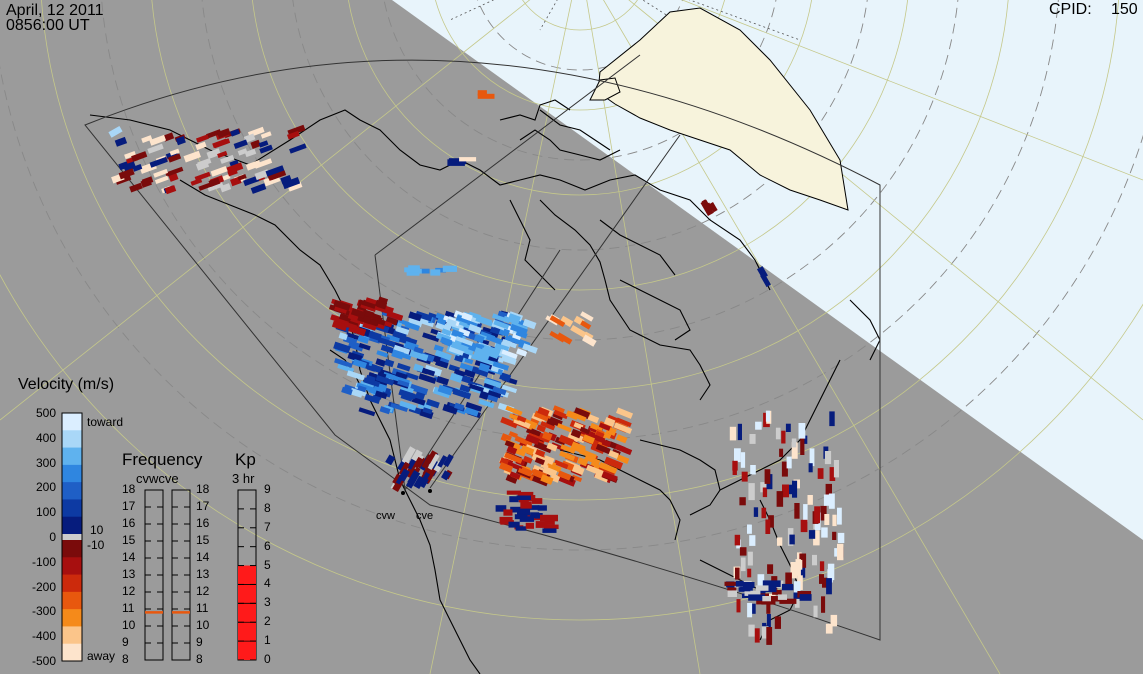 The width and height of the screenshot is (1143, 674). What do you see at coordinates (129, 506) in the screenshot?
I see `frequency-tick-left: 17` at bounding box center [129, 506].